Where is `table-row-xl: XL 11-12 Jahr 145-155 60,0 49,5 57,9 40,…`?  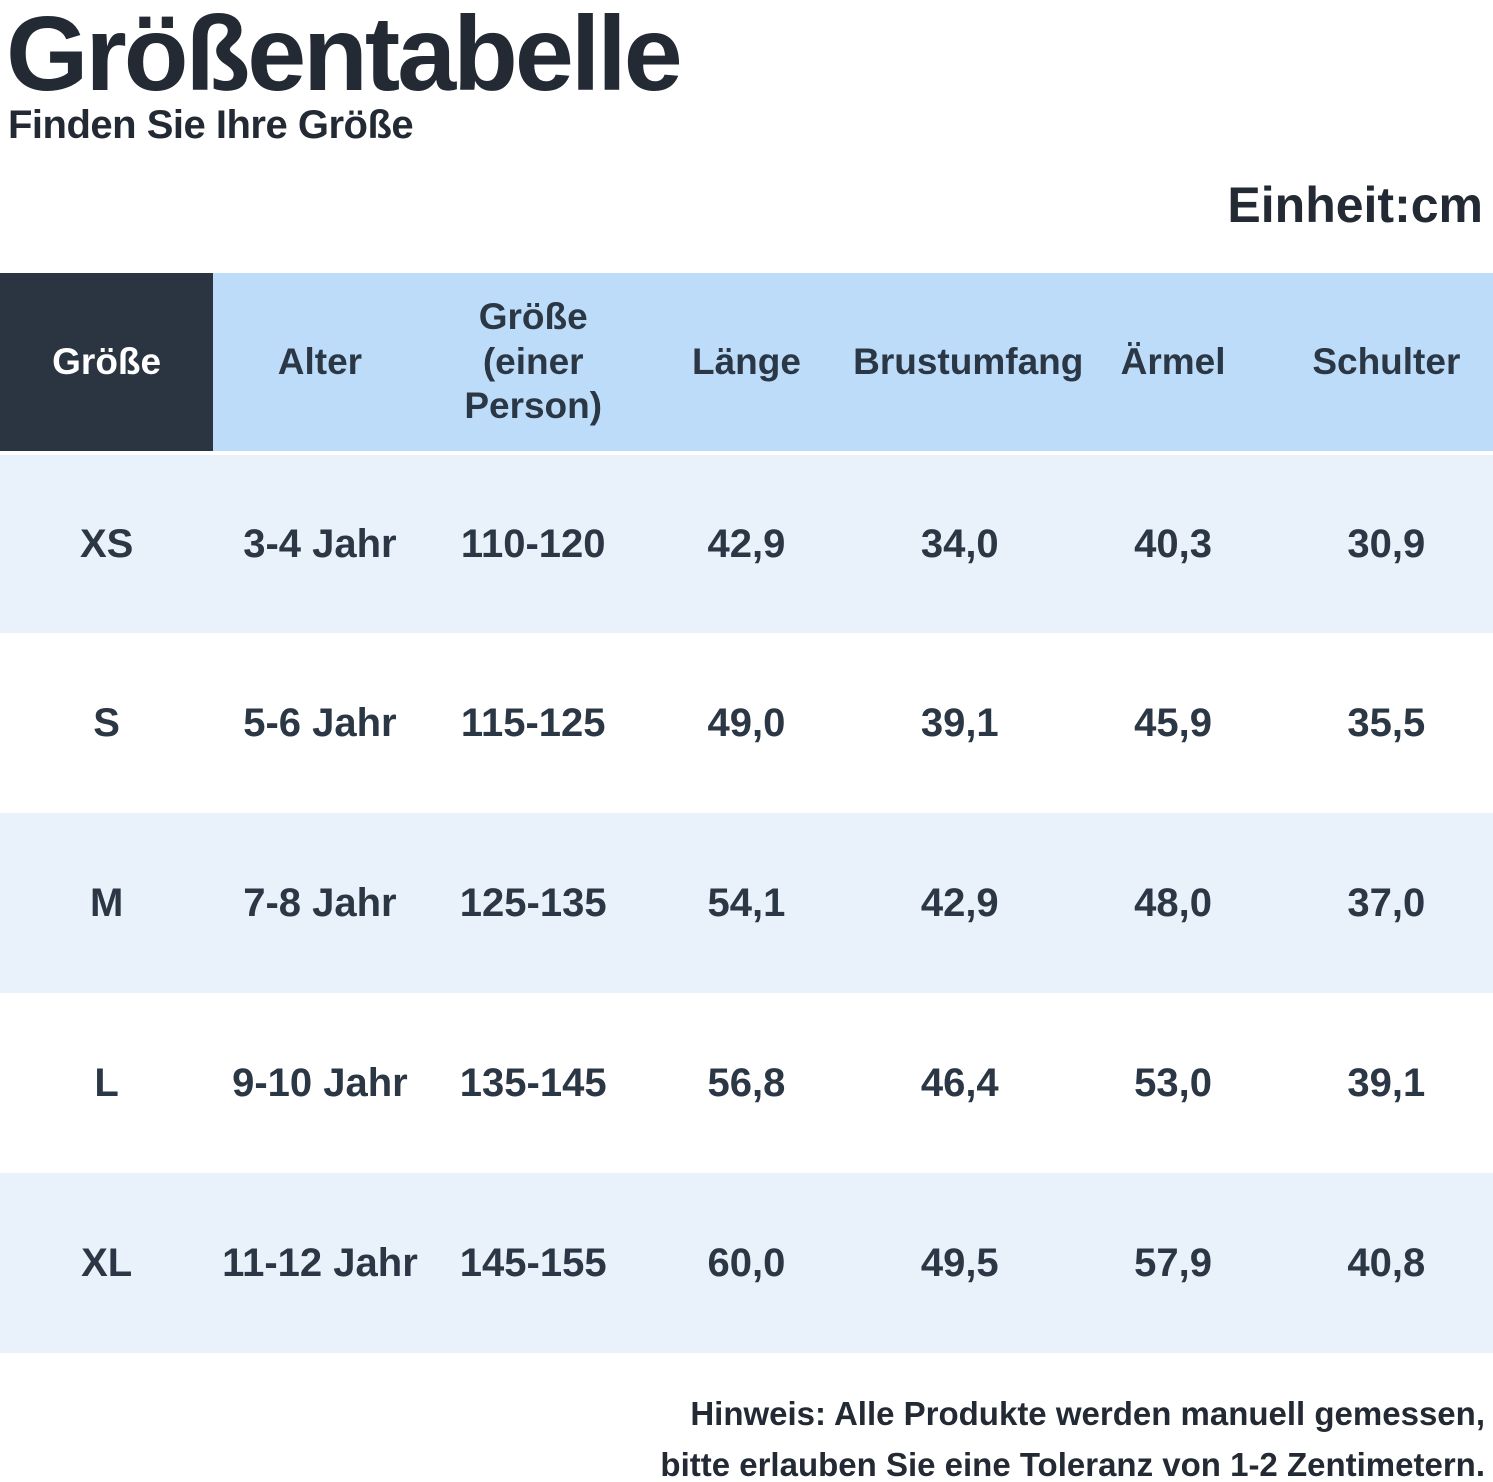 table-row-xl: XL 11-12 Jahr 145-155 60,0 49,5 57,9 40,… is located at coordinates (746, 1263).